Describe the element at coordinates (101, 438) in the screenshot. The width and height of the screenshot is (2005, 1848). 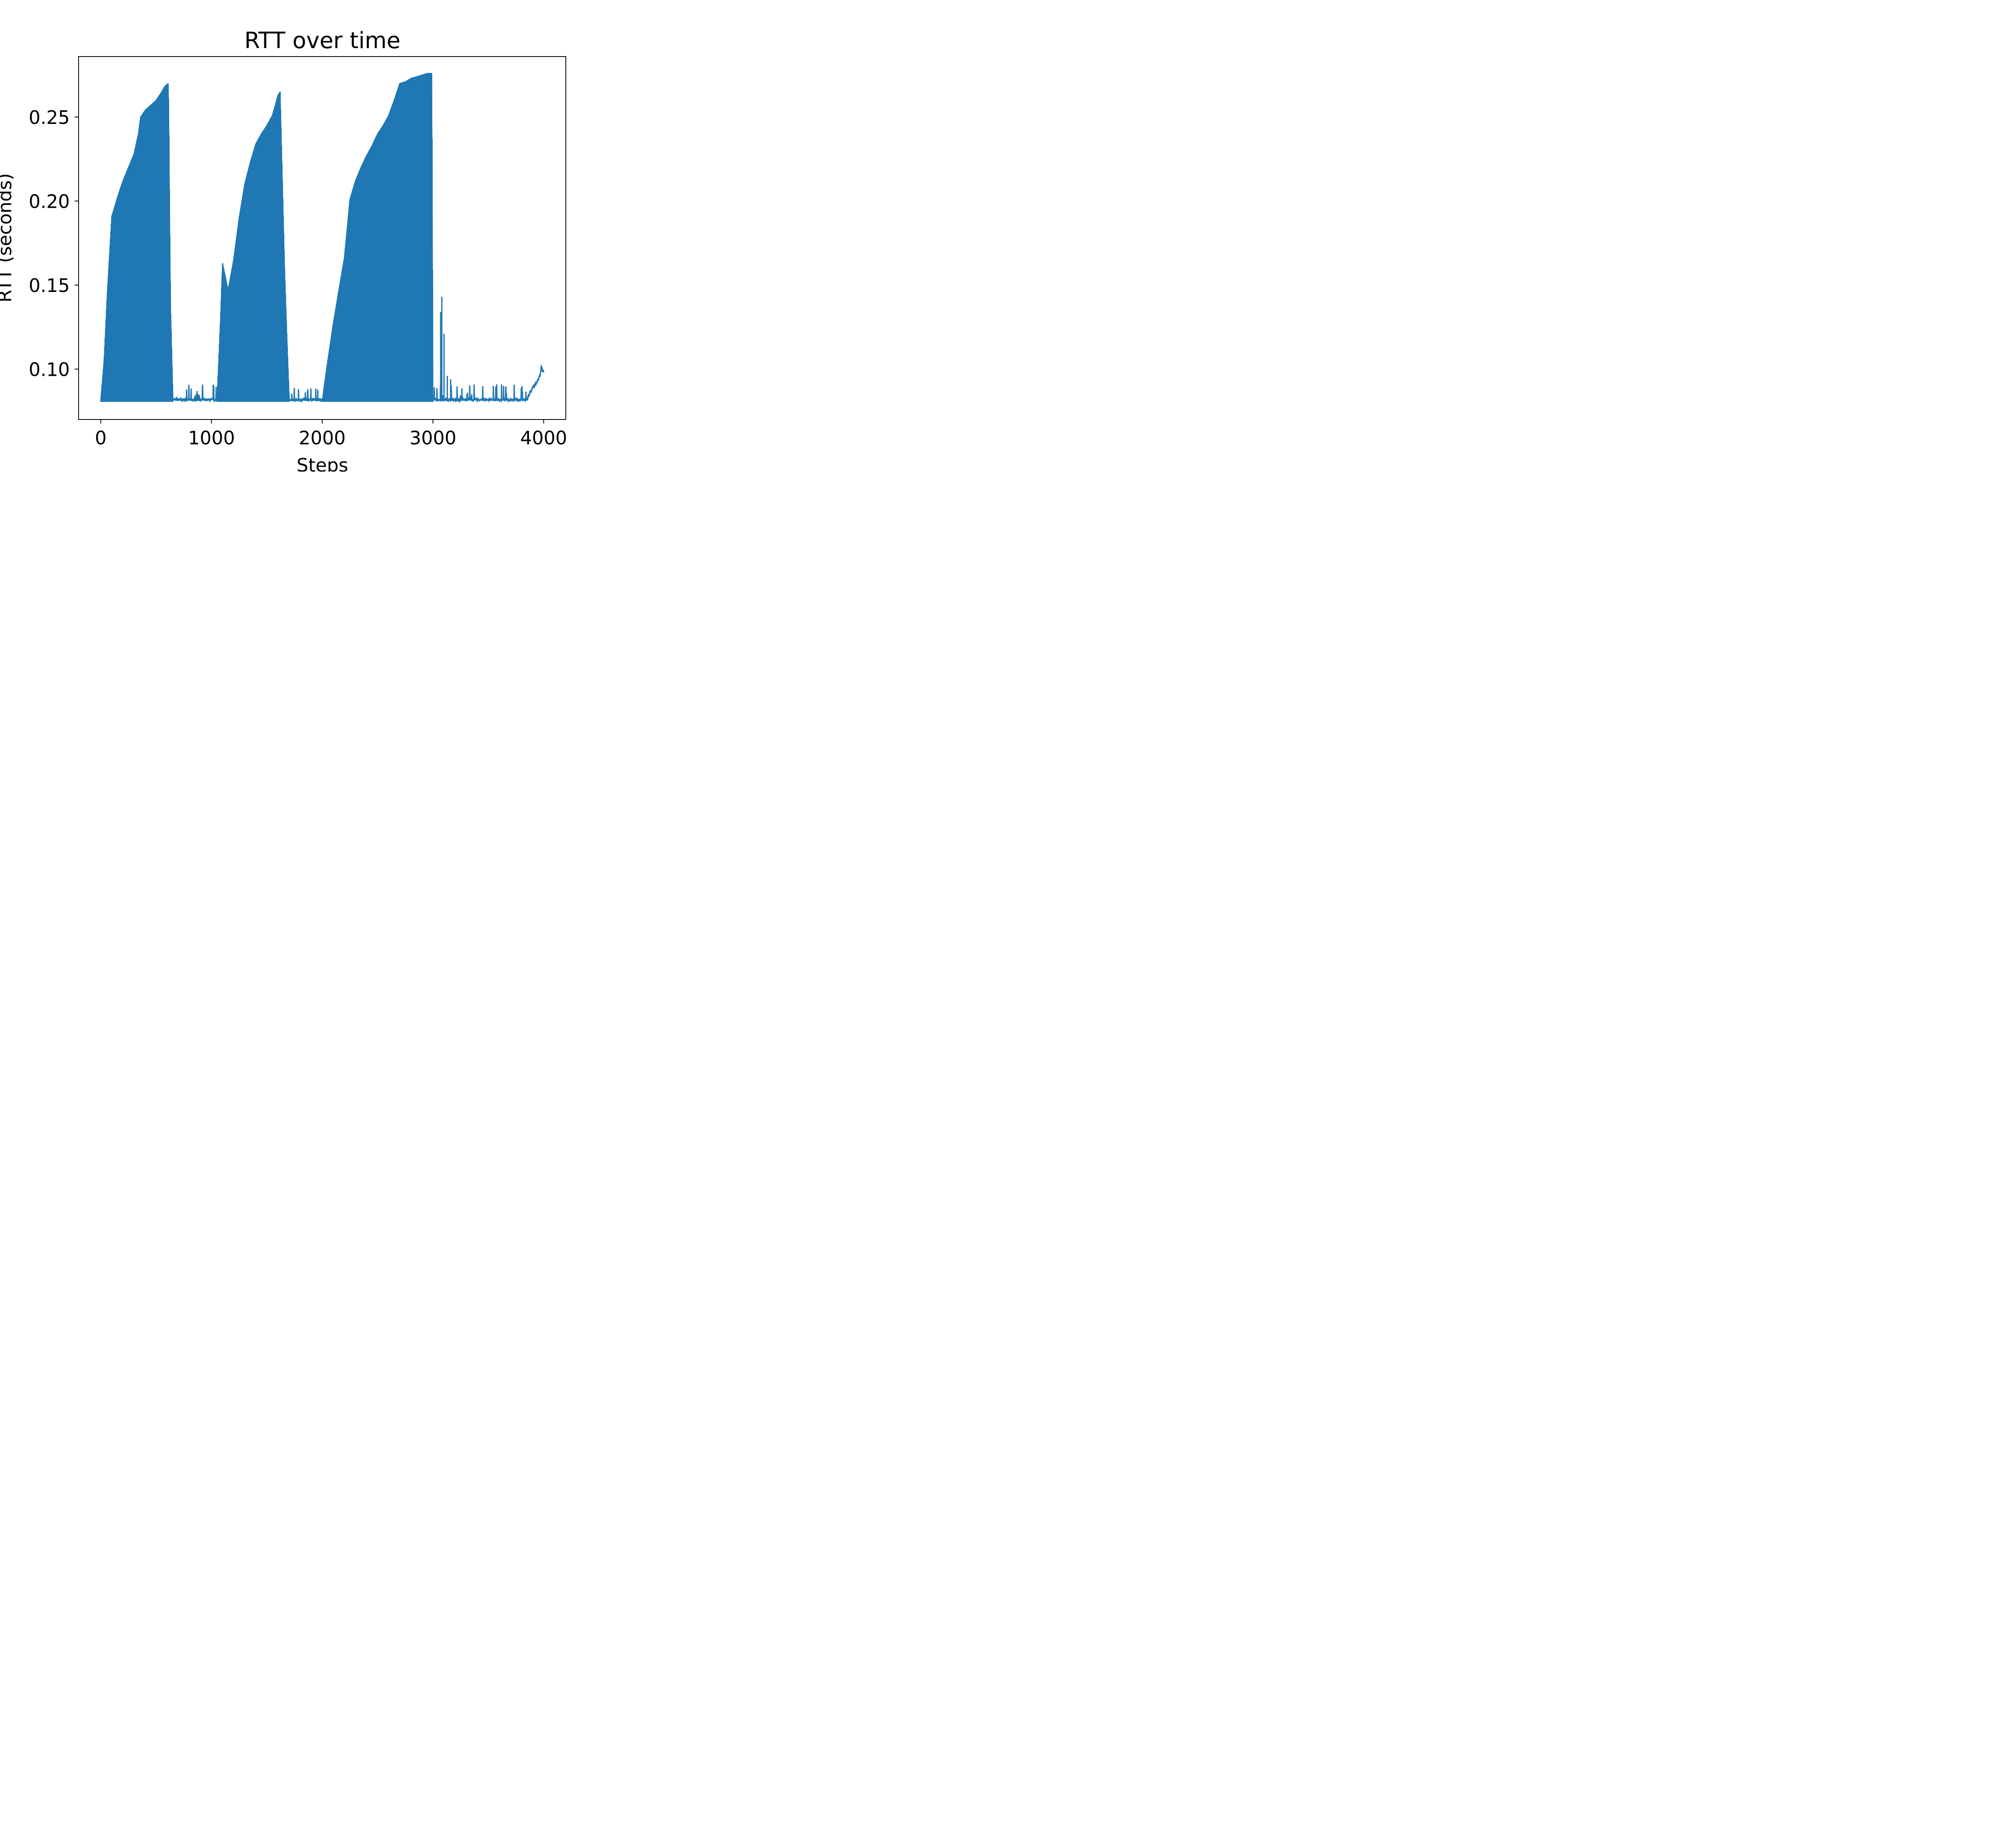
I see `x-tick-label: 0` at that location.